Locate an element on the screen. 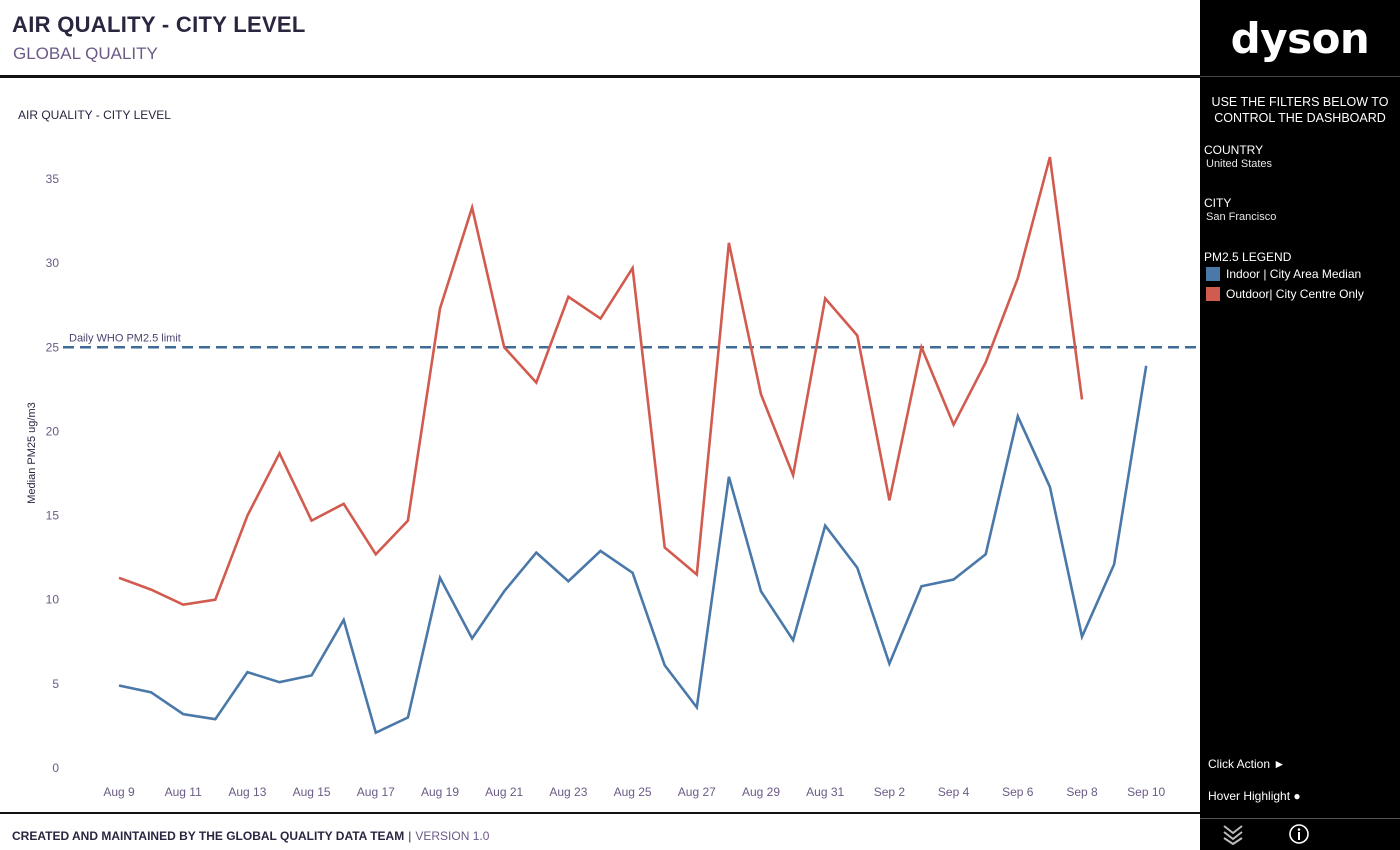 The image size is (1400, 850). y-tick-label: 35 is located at coordinates (53, 179).